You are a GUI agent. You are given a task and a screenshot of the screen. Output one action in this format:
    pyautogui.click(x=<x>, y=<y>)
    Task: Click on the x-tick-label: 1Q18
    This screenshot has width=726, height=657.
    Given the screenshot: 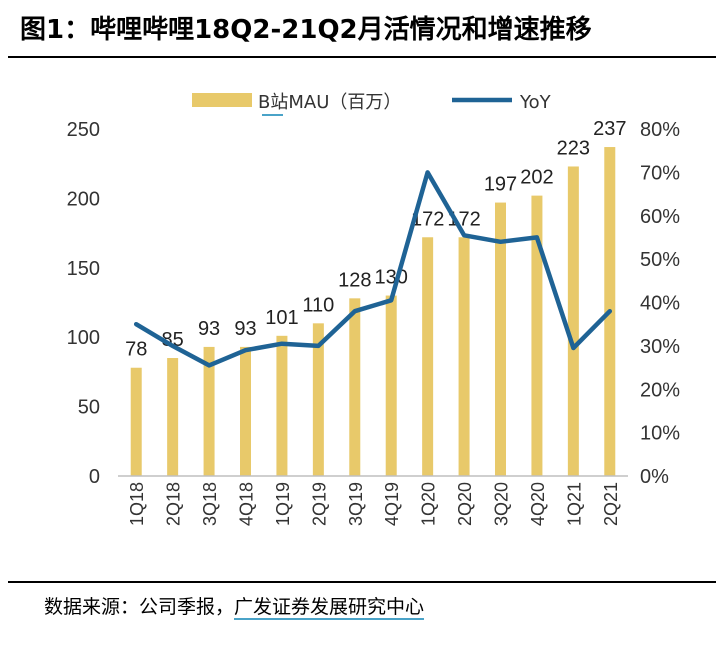 What is the action you would take?
    pyautogui.click(x=137, y=504)
    